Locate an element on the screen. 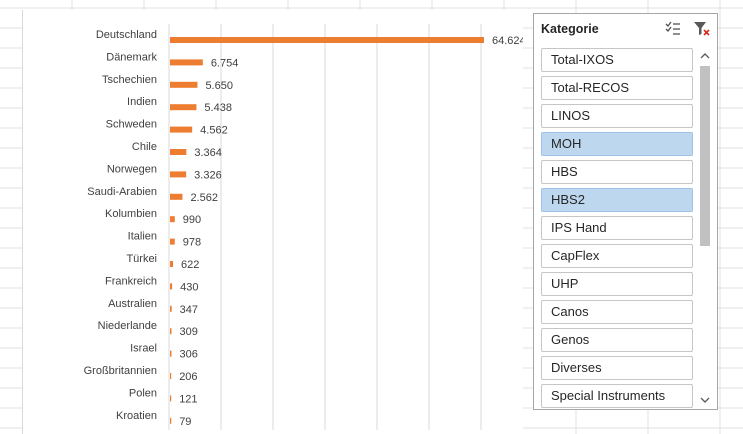 The image size is (743, 434). category-tick-label: Kolumbien is located at coordinates (131, 214).